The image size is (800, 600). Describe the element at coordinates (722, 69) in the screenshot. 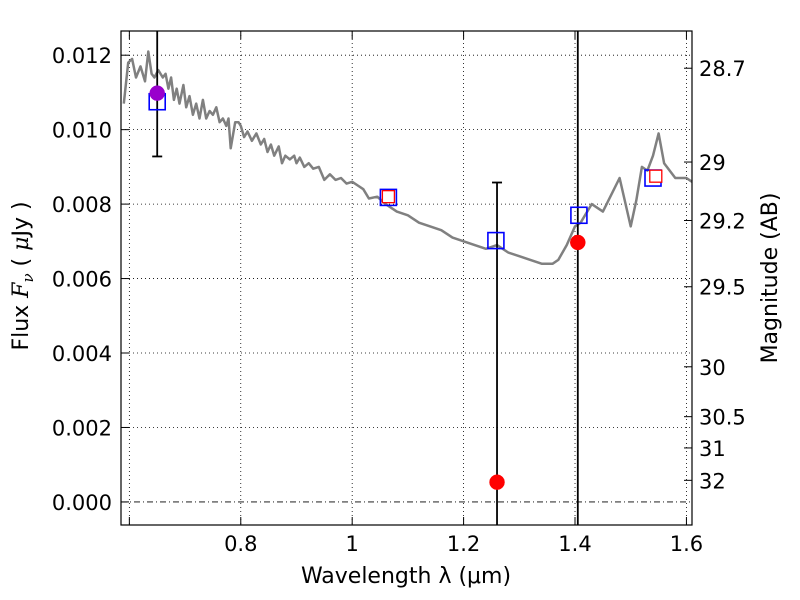

I see `mag-tick-label: 28.7` at that location.